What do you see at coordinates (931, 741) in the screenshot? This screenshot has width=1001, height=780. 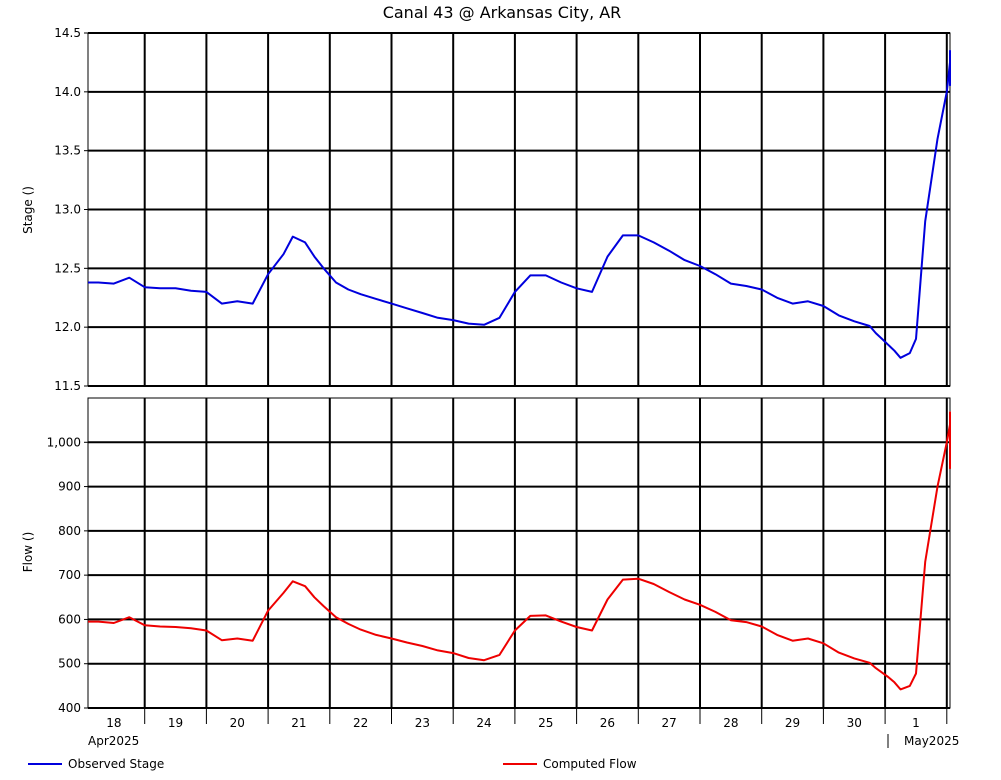 I see `month-label-may: May2025` at bounding box center [931, 741].